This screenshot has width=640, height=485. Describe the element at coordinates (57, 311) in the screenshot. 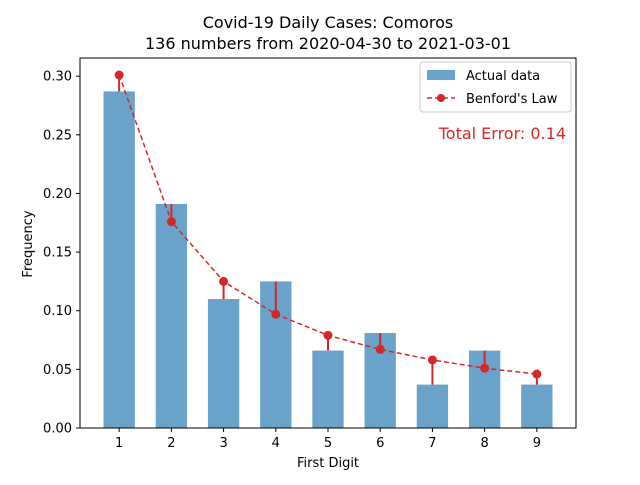

I see `y-tick-label-2: 0.10` at that location.